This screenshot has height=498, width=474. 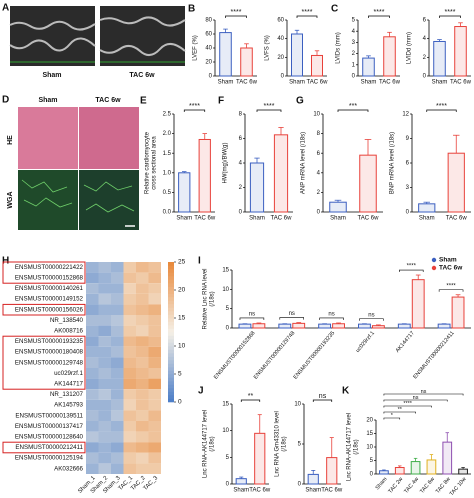 I want to click on significance-label: ***, so click(x=353, y=106).